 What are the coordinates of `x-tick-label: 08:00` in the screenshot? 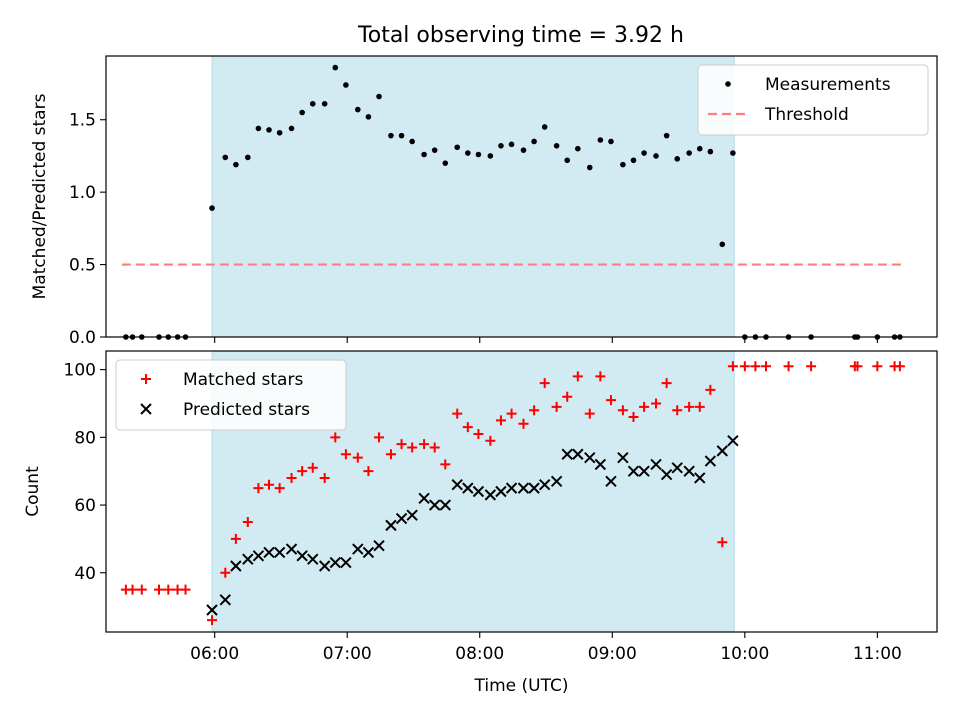 It's located at (479, 654).